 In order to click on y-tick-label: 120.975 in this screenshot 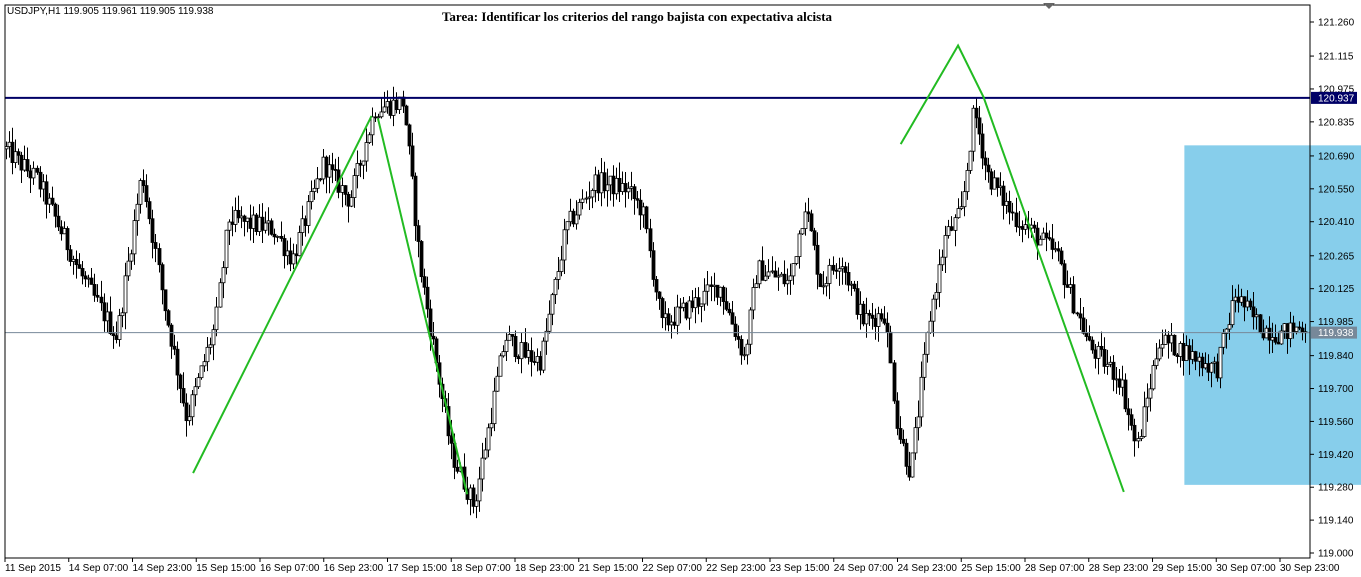, I will do `click(1336, 89)`.